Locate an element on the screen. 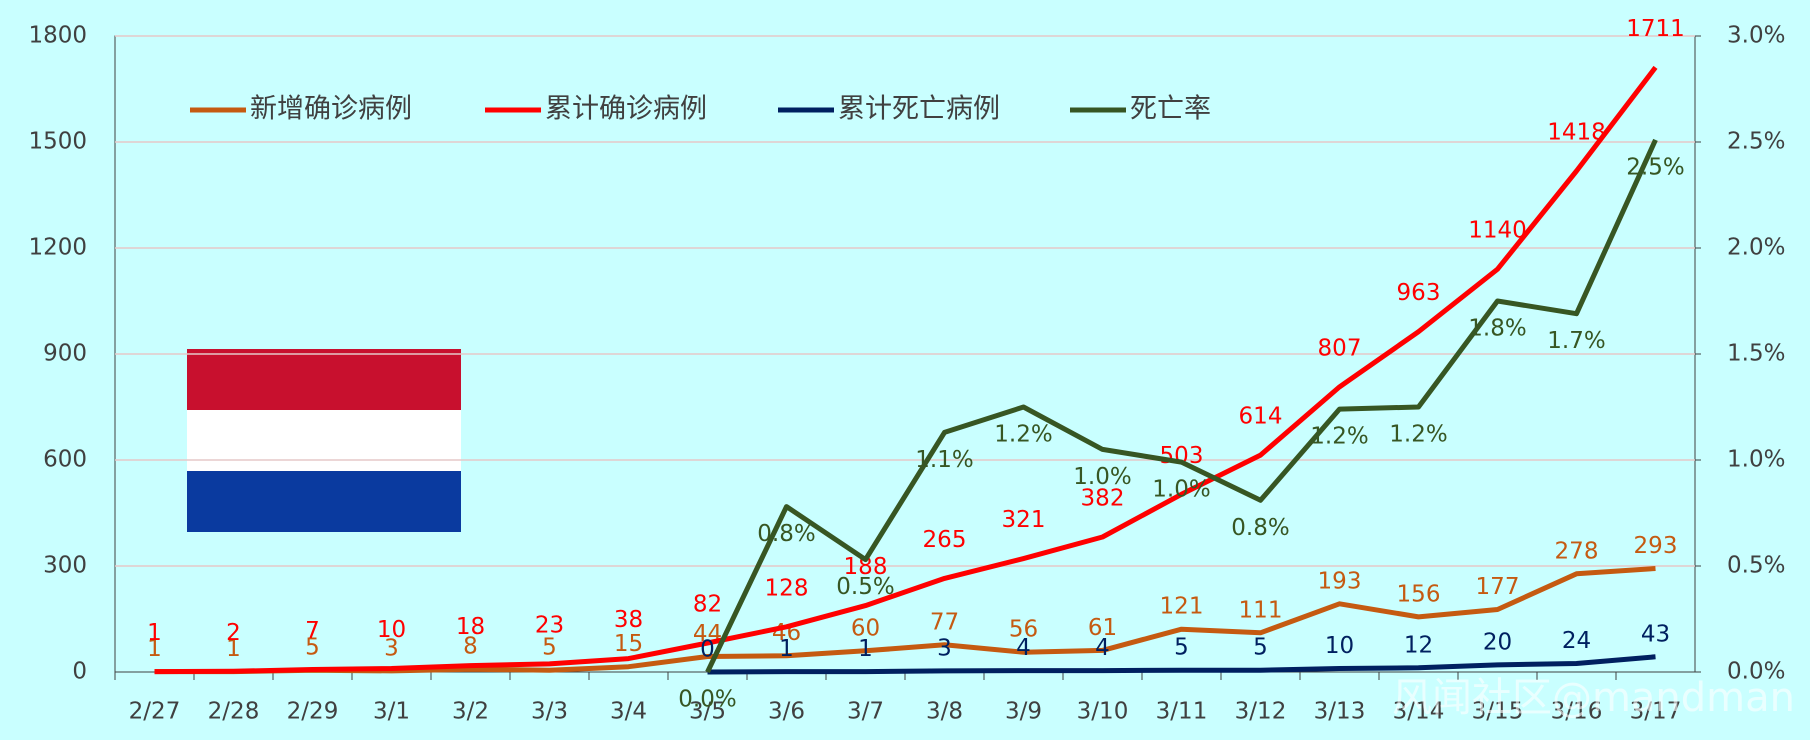  x-tick-label: 3/2 is located at coordinates (470, 712).